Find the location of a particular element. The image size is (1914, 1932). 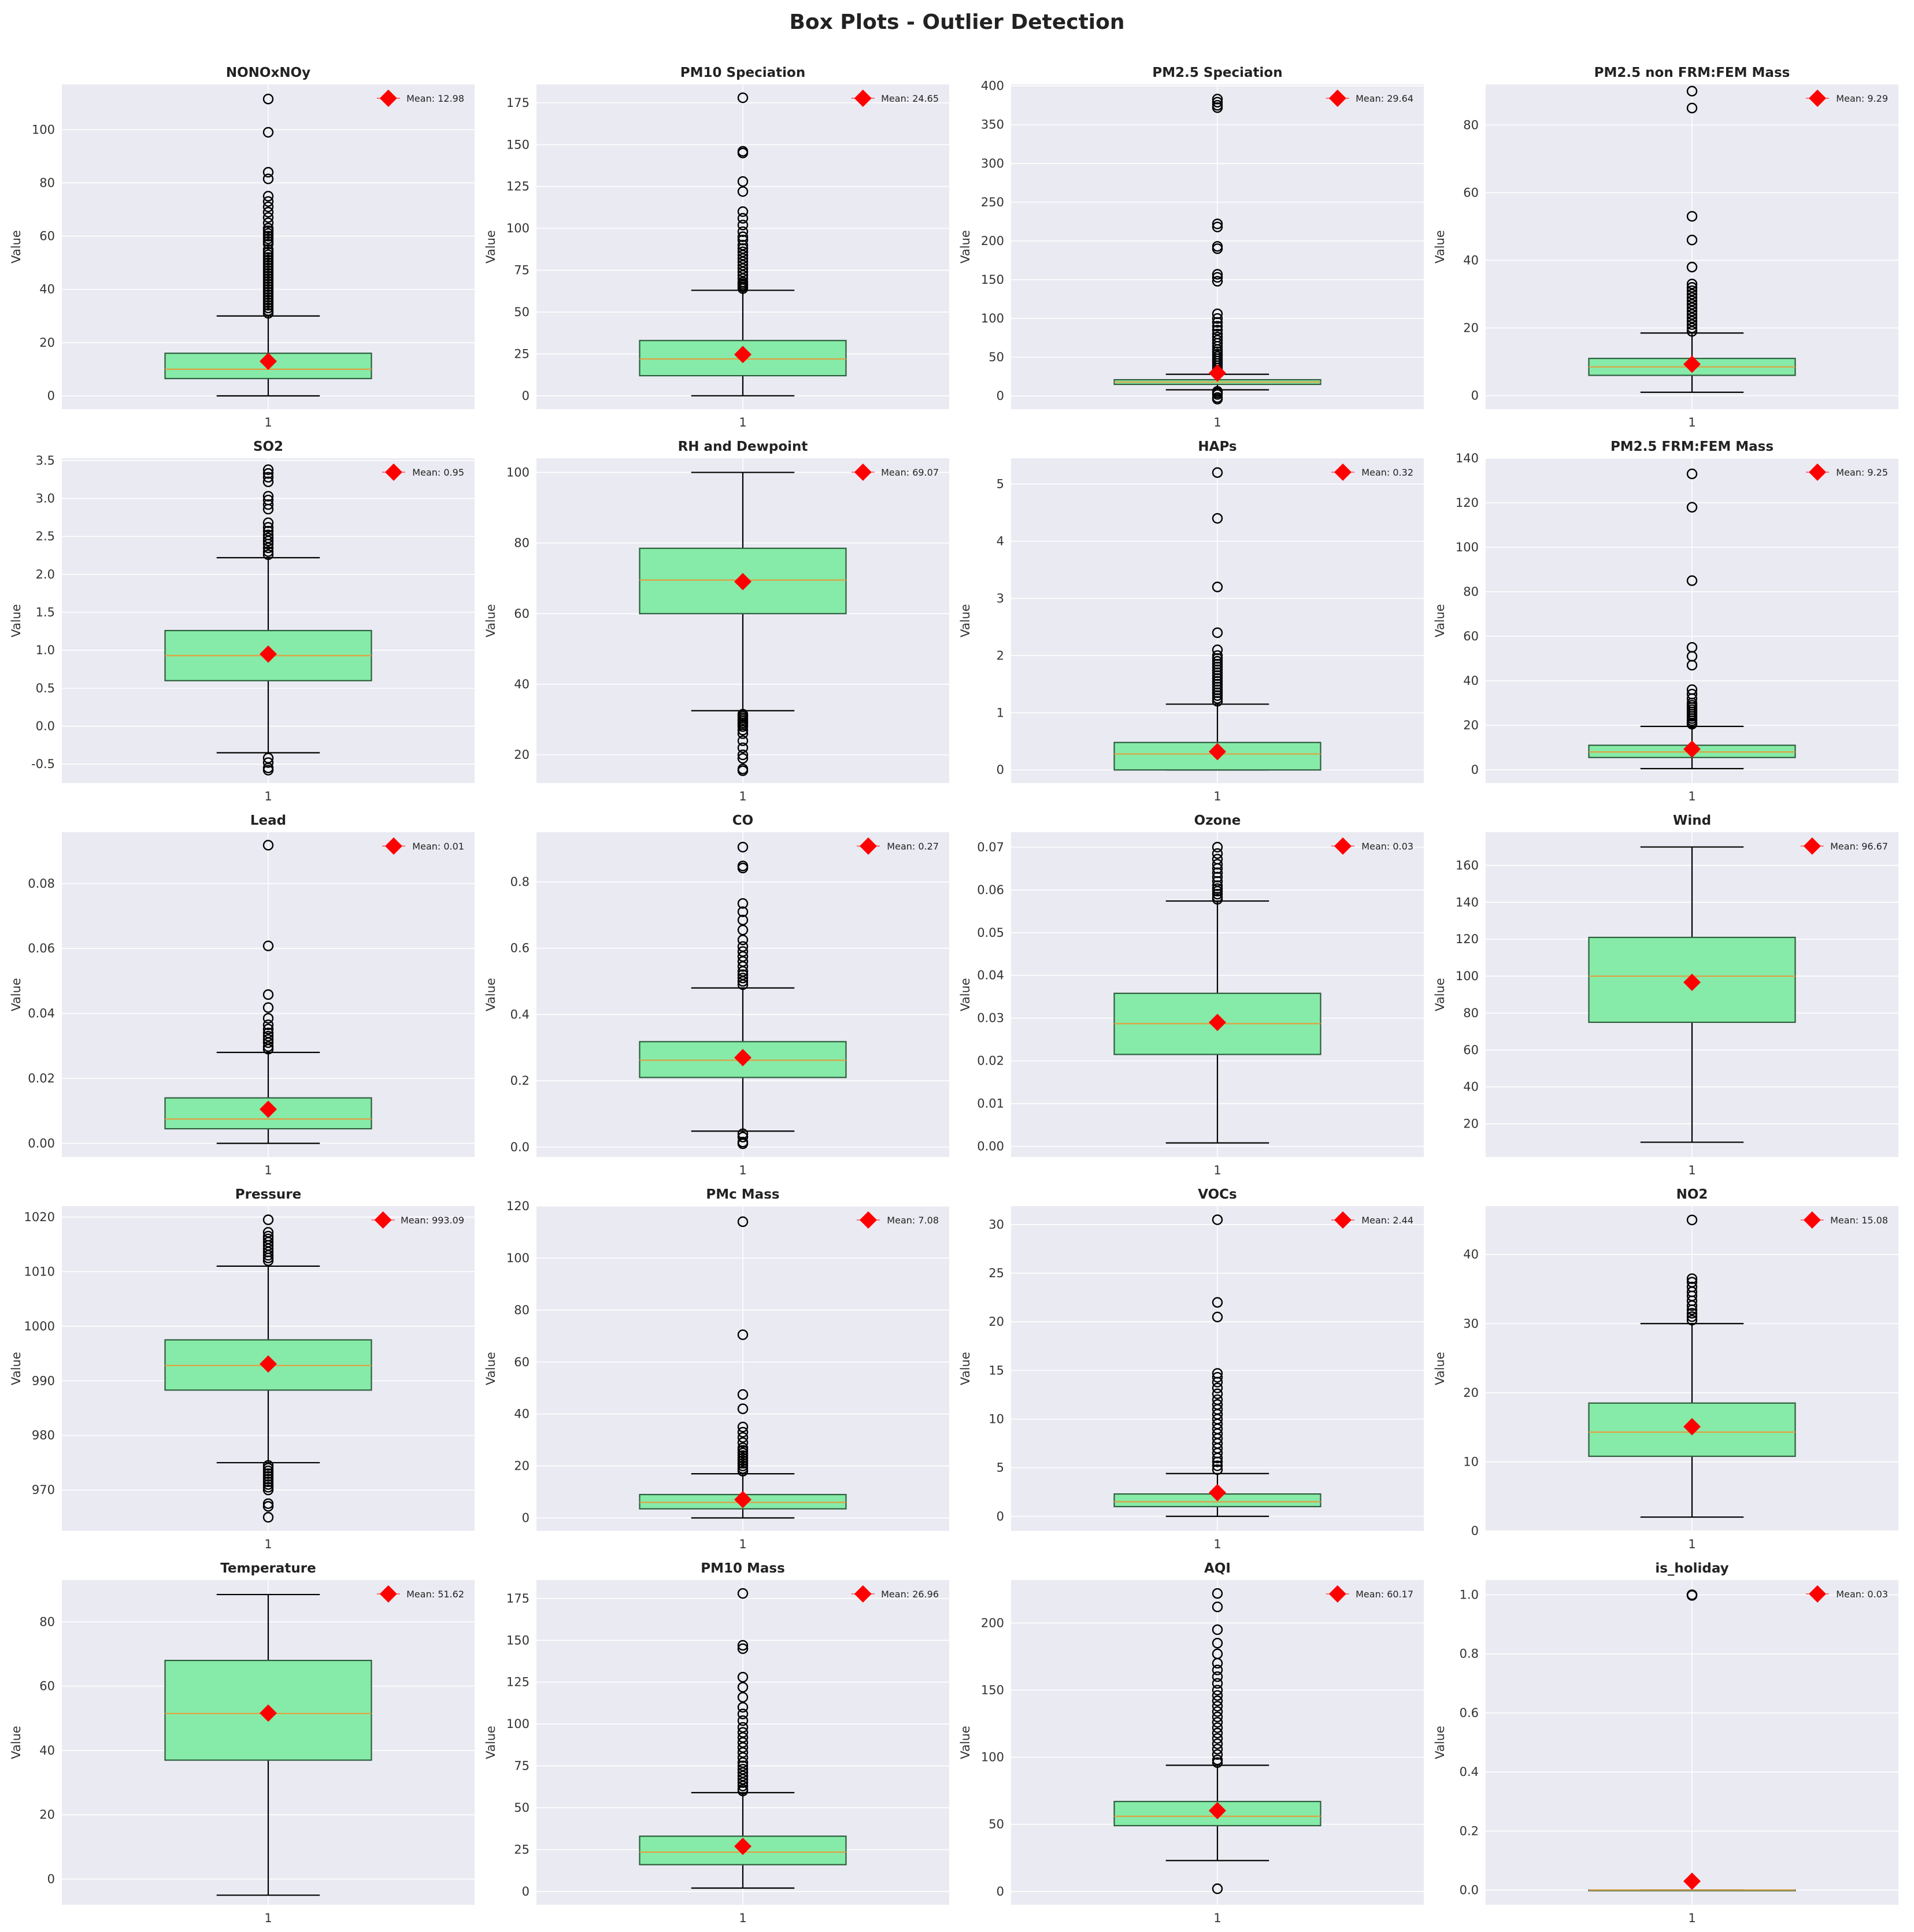

subplot-lead: Lead 0.00 0.02 0.04 0.06 0.08 1 Value Mean: 0.01 is located at coordinates (242, 995).